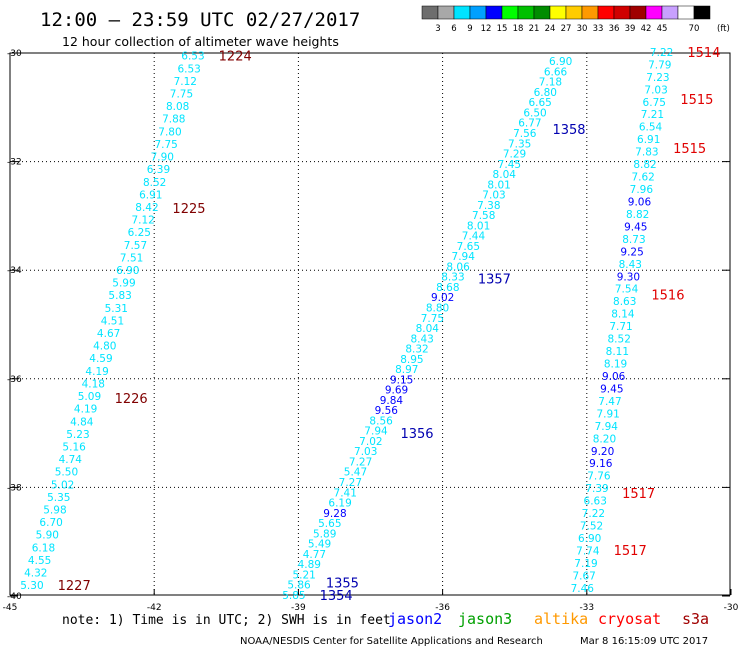 The image size is (740, 650). I want to click on swh-value: 4.59, so click(100, 359).